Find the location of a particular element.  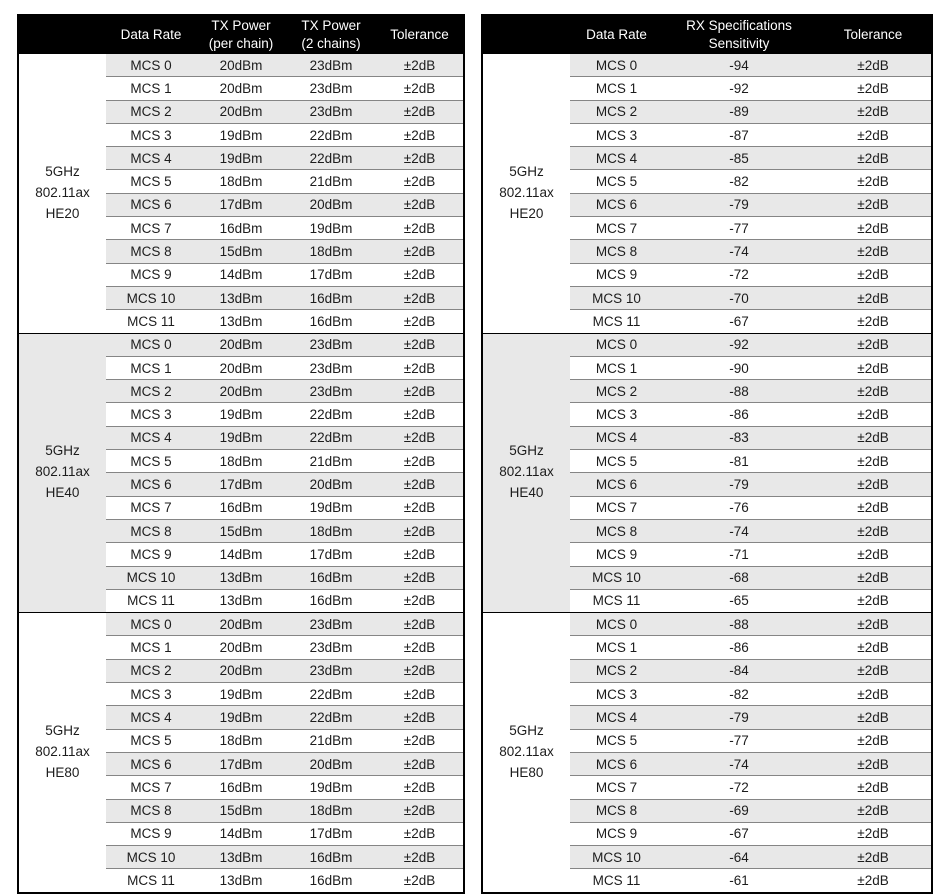

table-row: MCS 10 -64 ±2dB is located at coordinates (707, 857).